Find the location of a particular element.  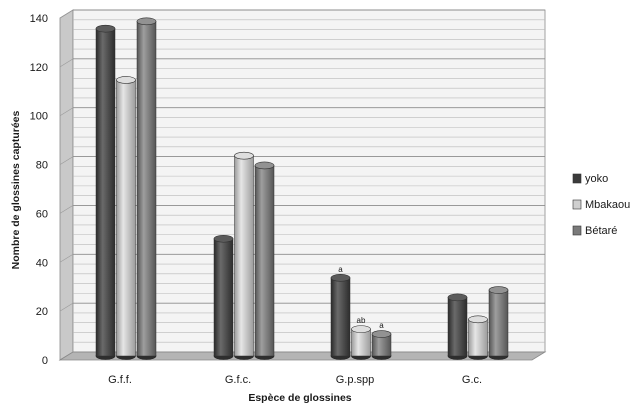

y-tick-label: 80 is located at coordinates (42, 166).